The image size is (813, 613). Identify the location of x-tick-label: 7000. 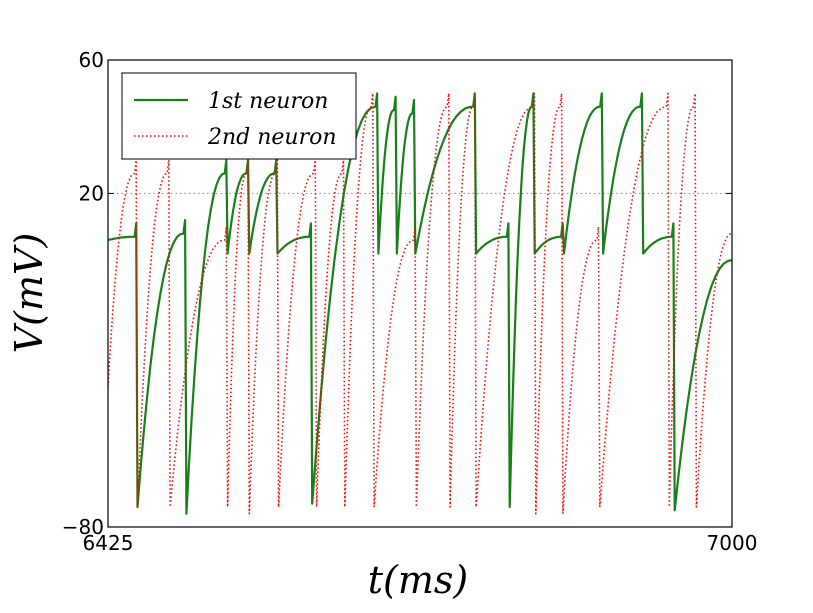
(732, 543).